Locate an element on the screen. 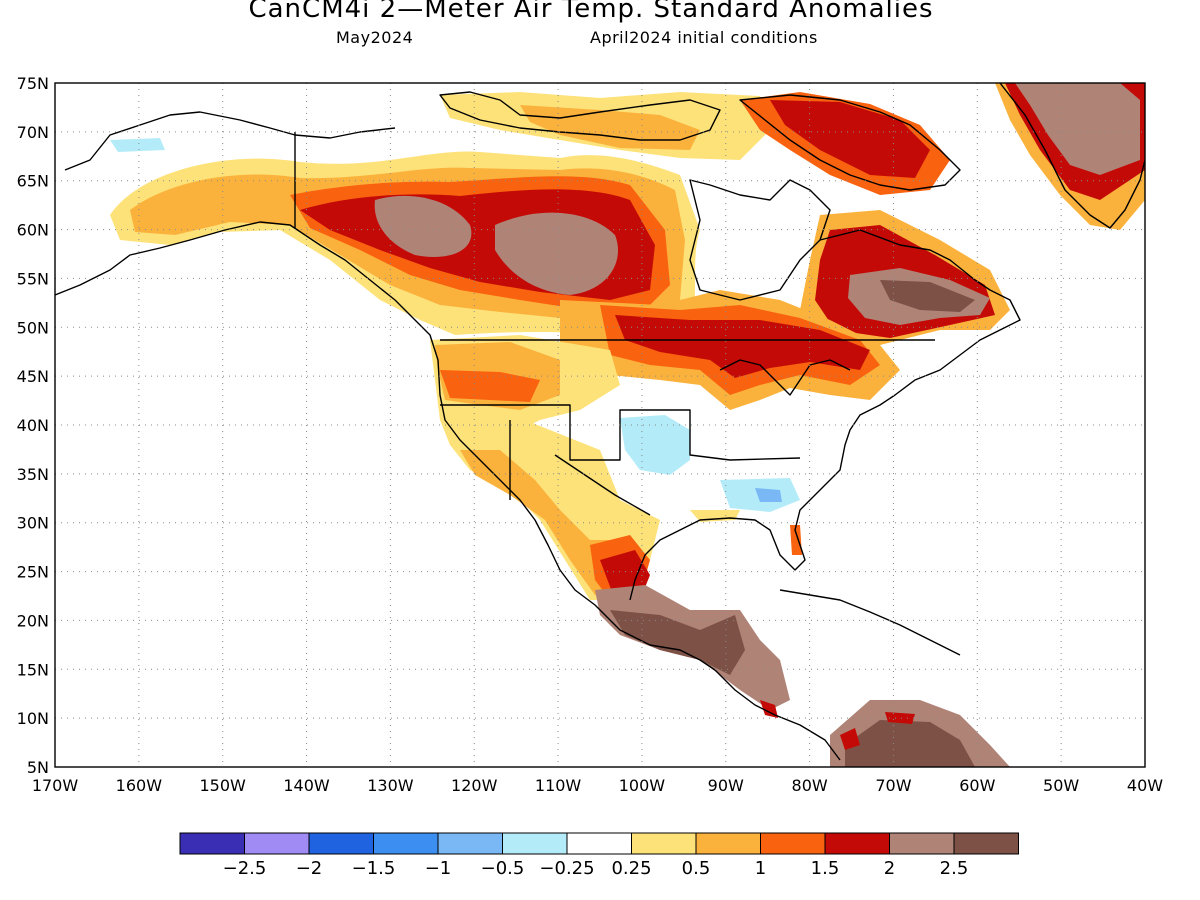 The image size is (1200, 900). colorbar-label: 2.5 is located at coordinates (954, 868).